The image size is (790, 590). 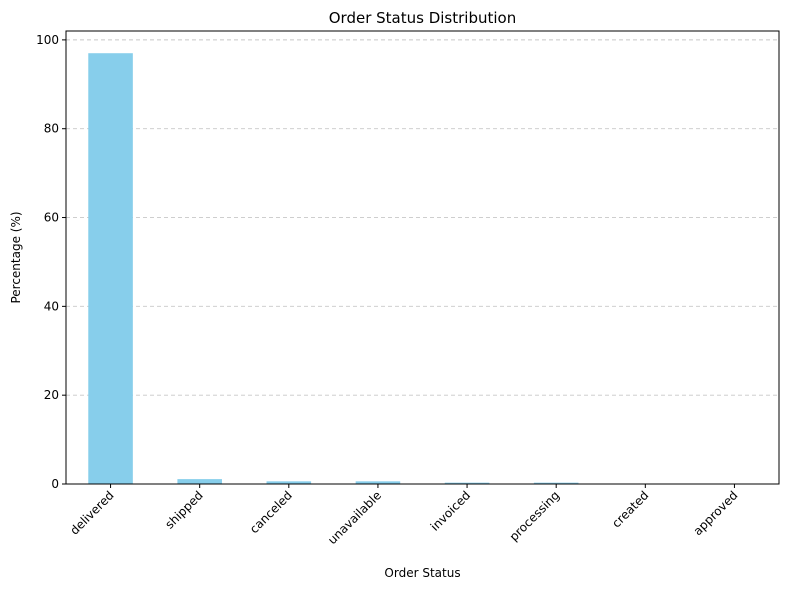 I want to click on bar-unavailable, so click(x=378, y=482).